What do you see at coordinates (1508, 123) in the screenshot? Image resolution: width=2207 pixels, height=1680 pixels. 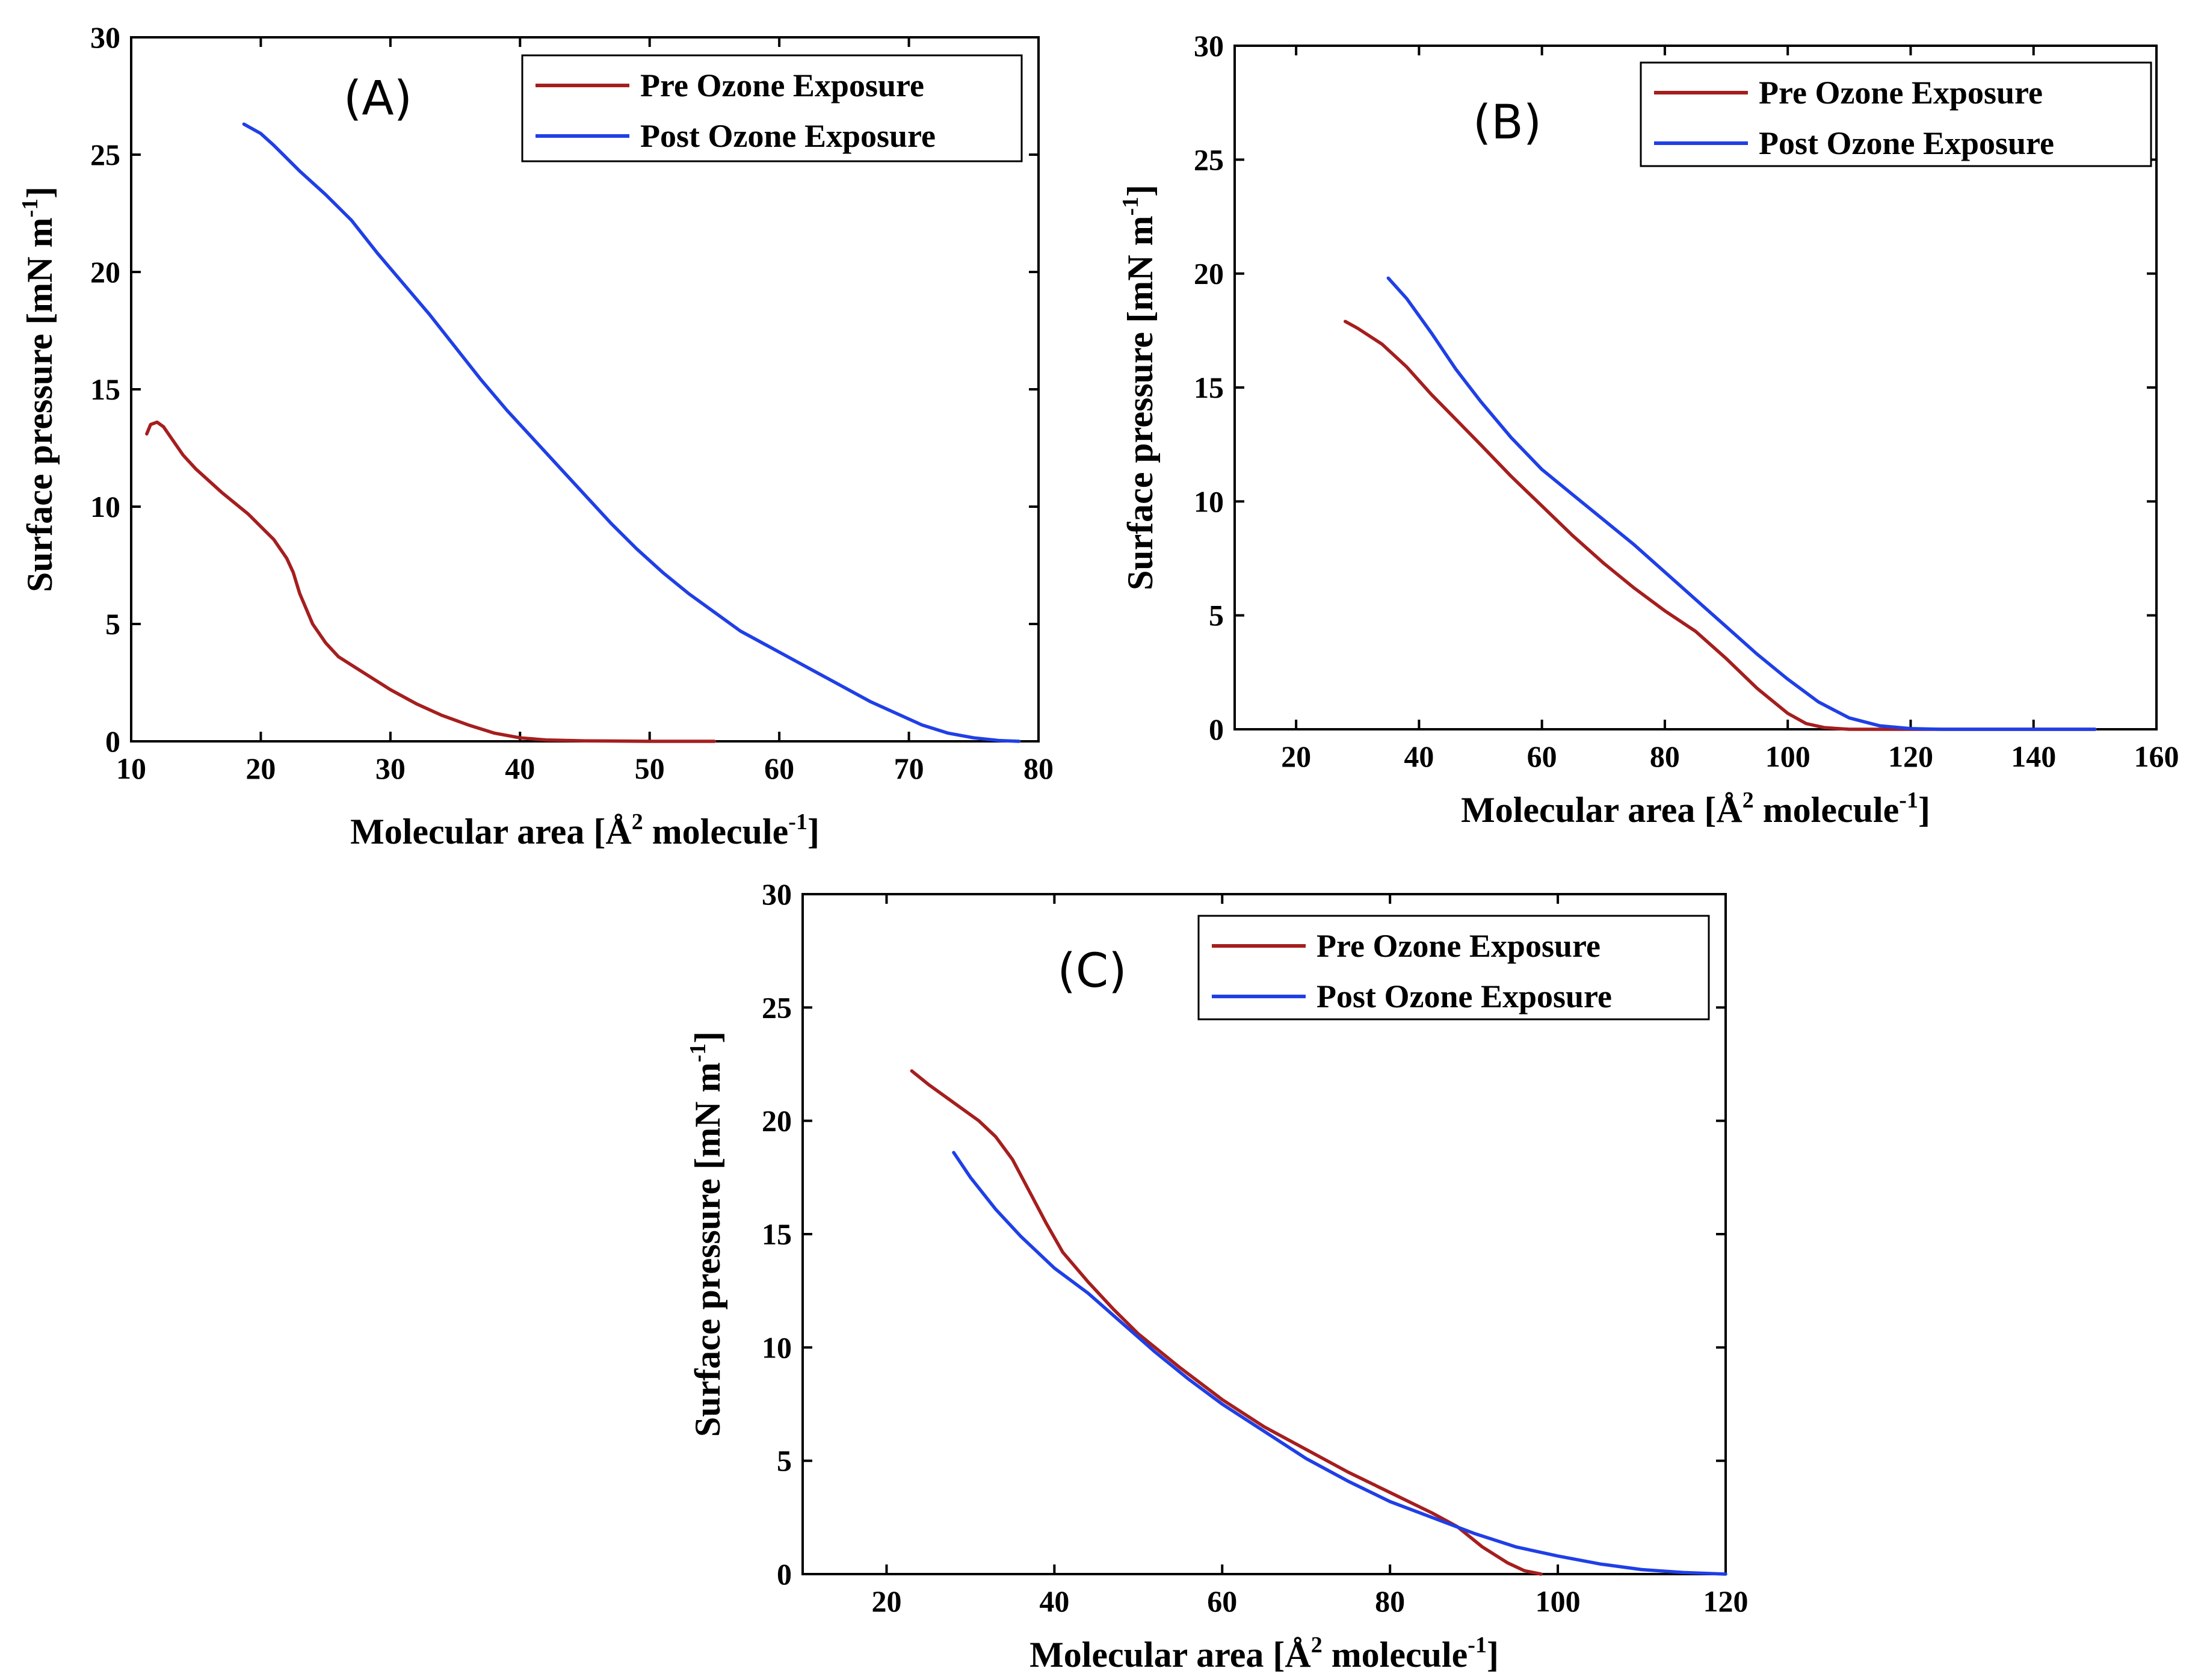 I see `panel-label: (B)` at bounding box center [1508, 123].